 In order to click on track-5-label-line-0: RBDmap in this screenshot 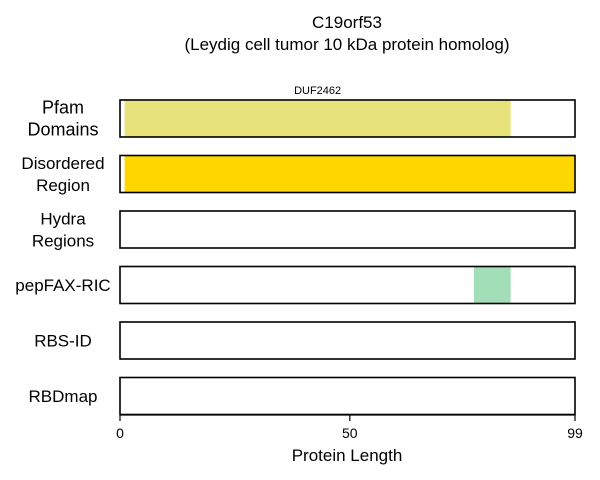, I will do `click(63, 396)`.